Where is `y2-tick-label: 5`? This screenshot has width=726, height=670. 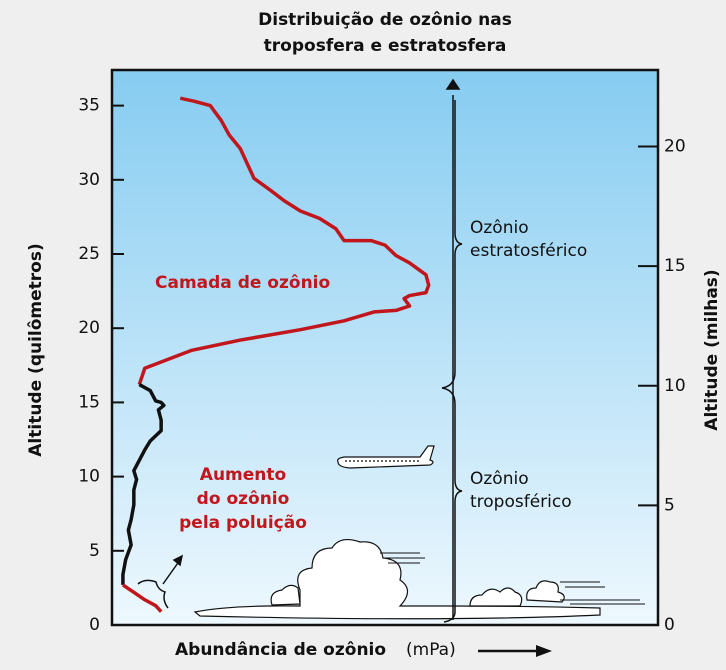
y2-tick-label: 5 is located at coordinates (669, 505).